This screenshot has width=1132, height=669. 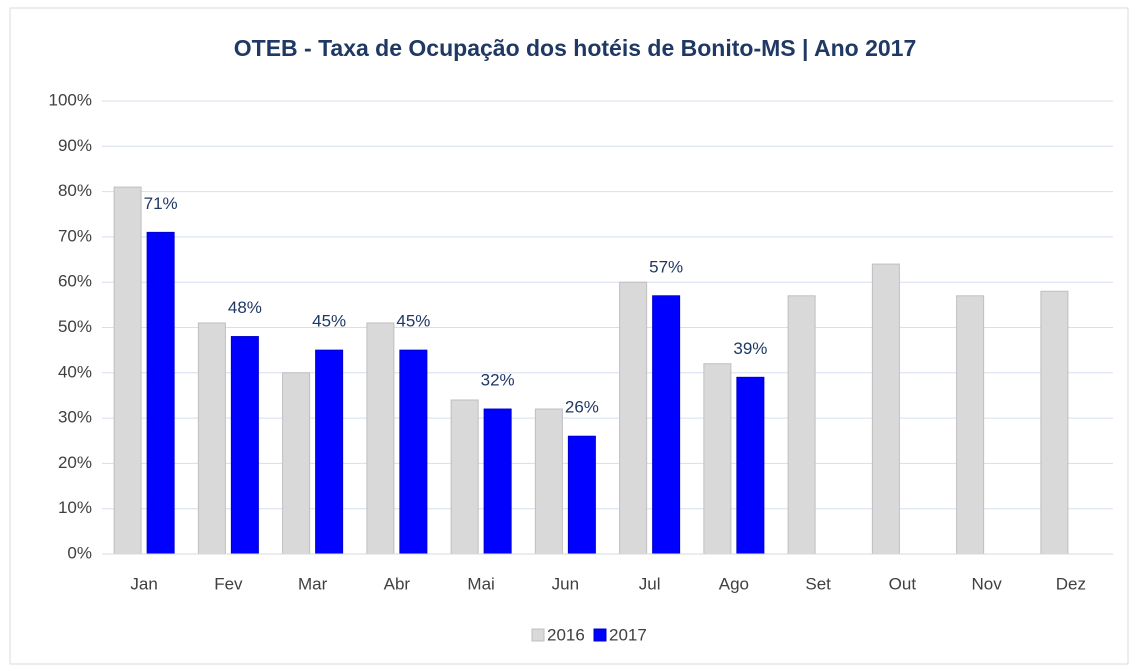 What do you see at coordinates (582, 407) in the screenshot?
I see `data-label: 26%` at bounding box center [582, 407].